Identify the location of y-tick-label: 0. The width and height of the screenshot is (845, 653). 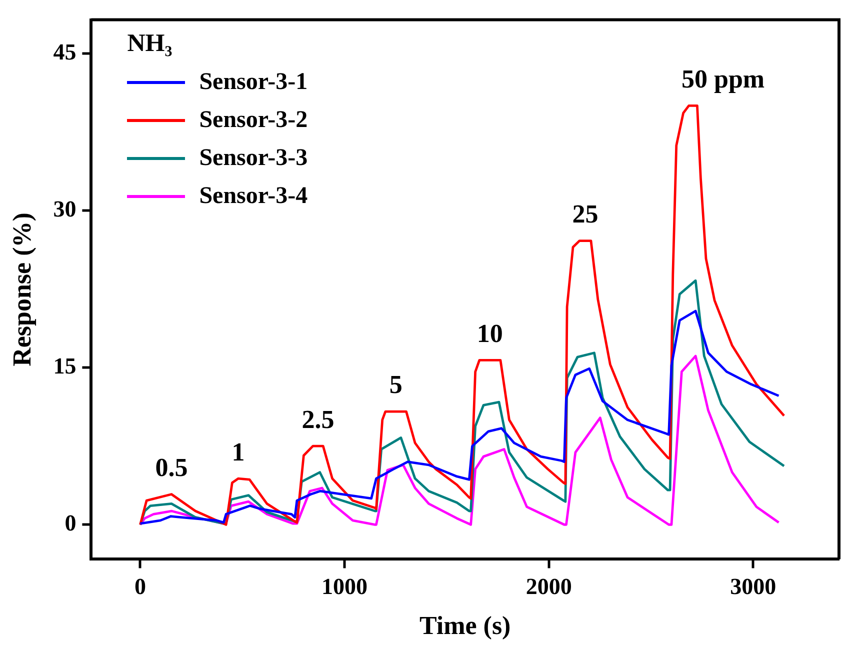
(70, 523).